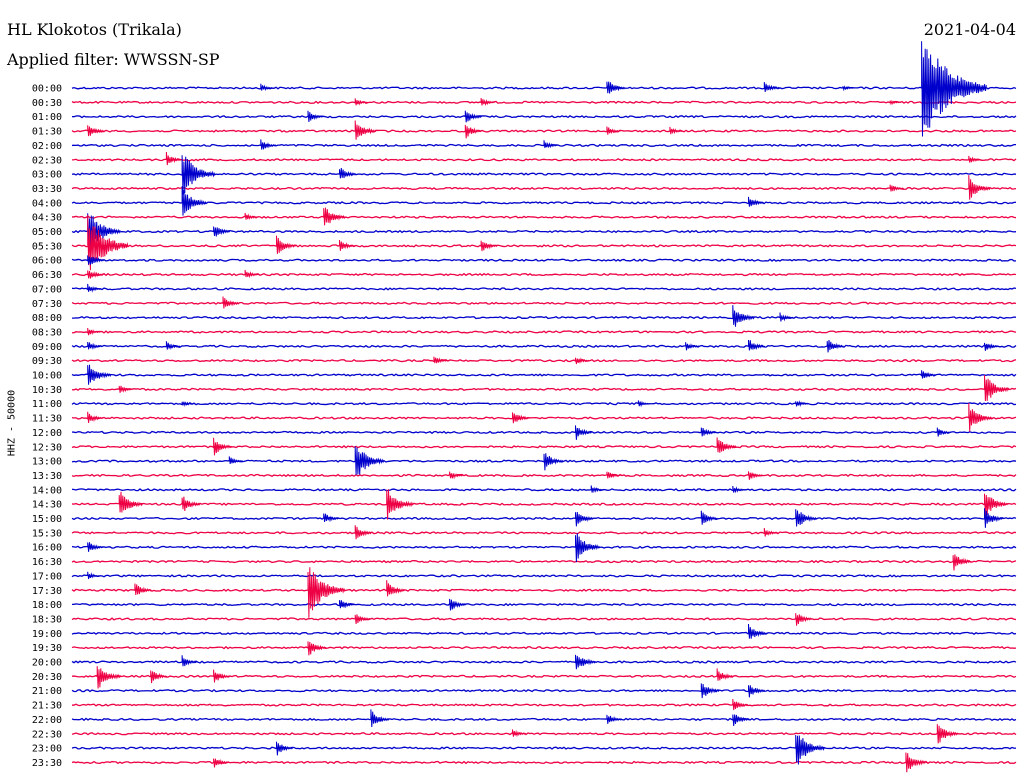  I want to click on tick-label: 19:00, so click(47, 634).